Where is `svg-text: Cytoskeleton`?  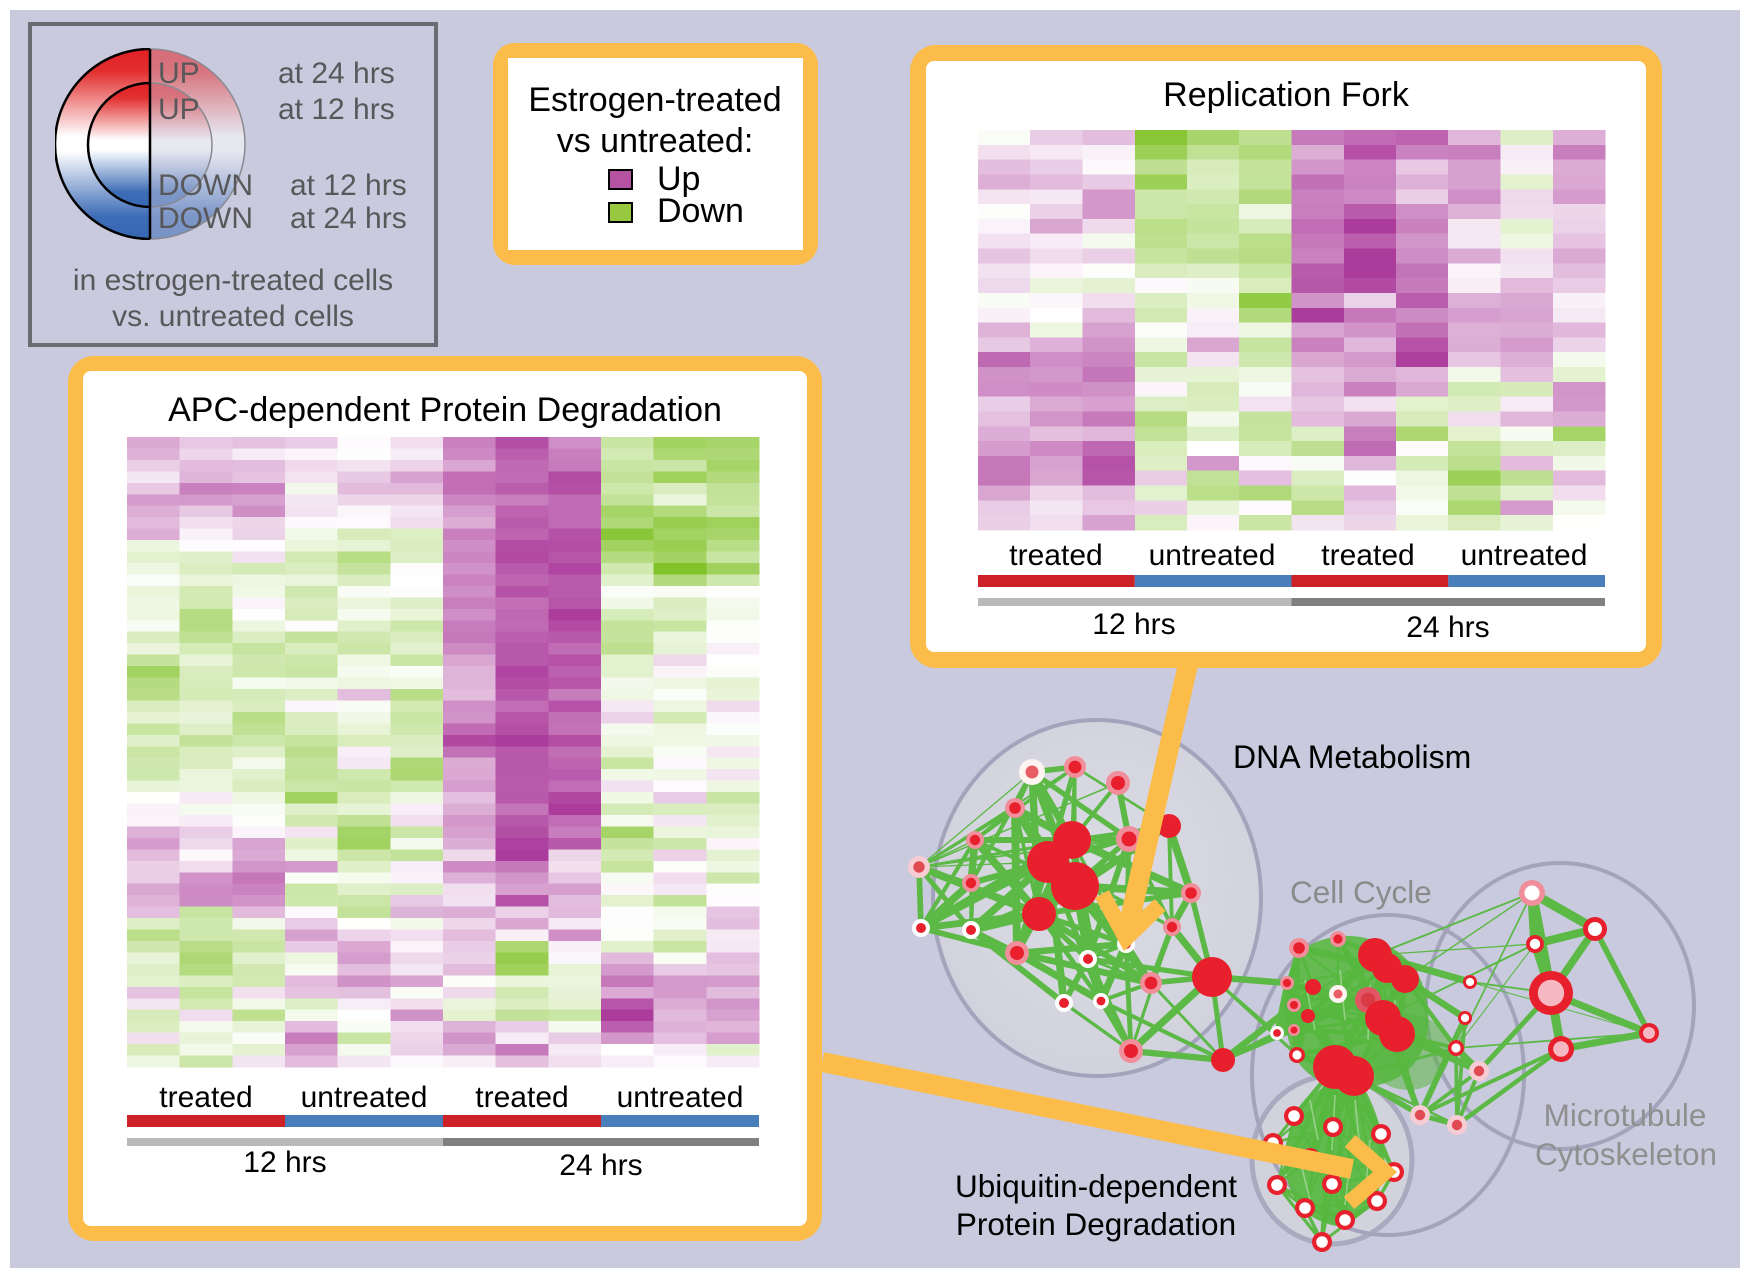 svg-text: Cytoskeleton is located at coordinates (1626, 1154).